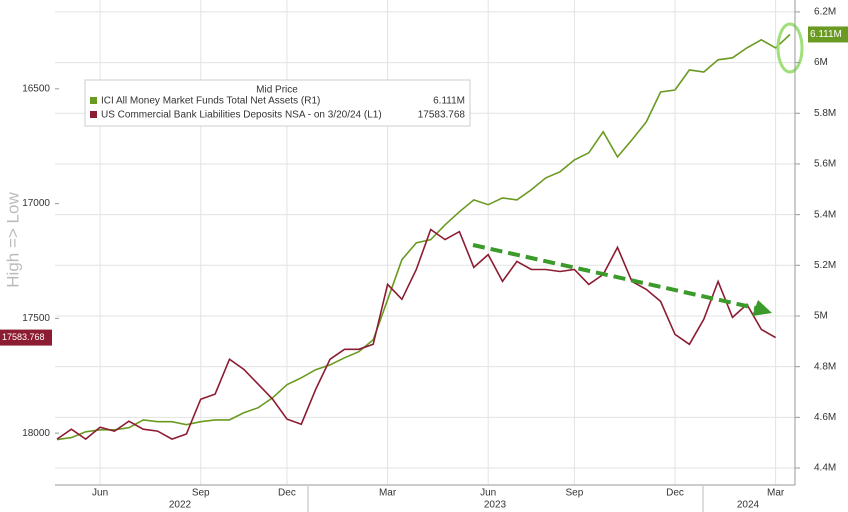  Describe the element at coordinates (36, 433) in the screenshot. I see `y-tick-label: 18000` at that location.